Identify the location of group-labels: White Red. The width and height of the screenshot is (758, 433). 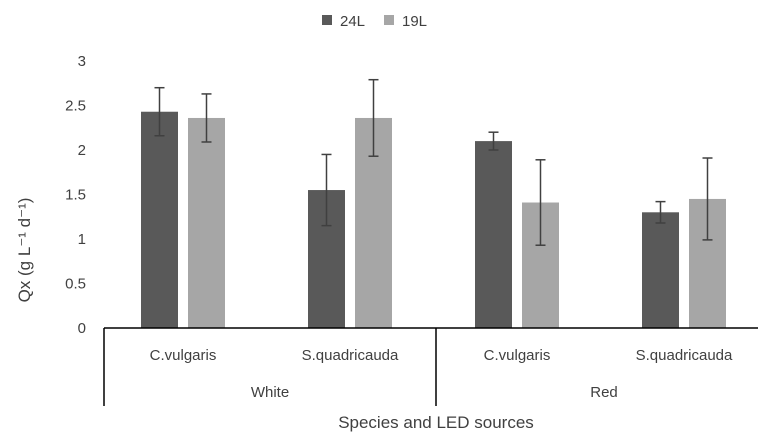
(434, 392).